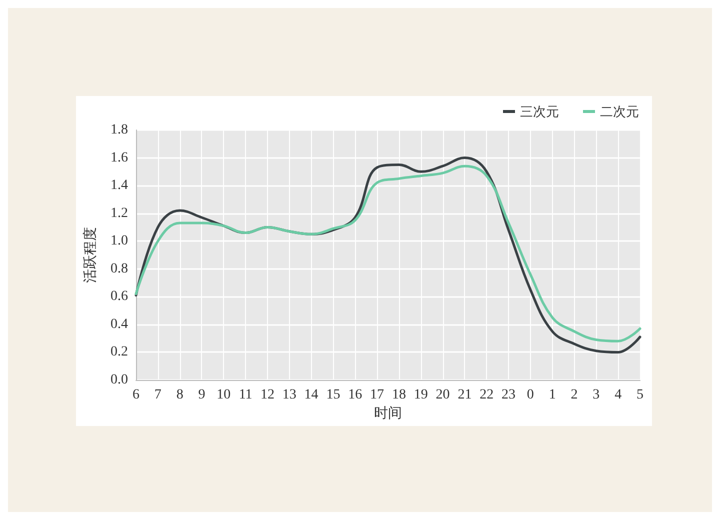 The height and width of the screenshot is (520, 720). I want to click on legend-label: 二次元, so click(619, 111).